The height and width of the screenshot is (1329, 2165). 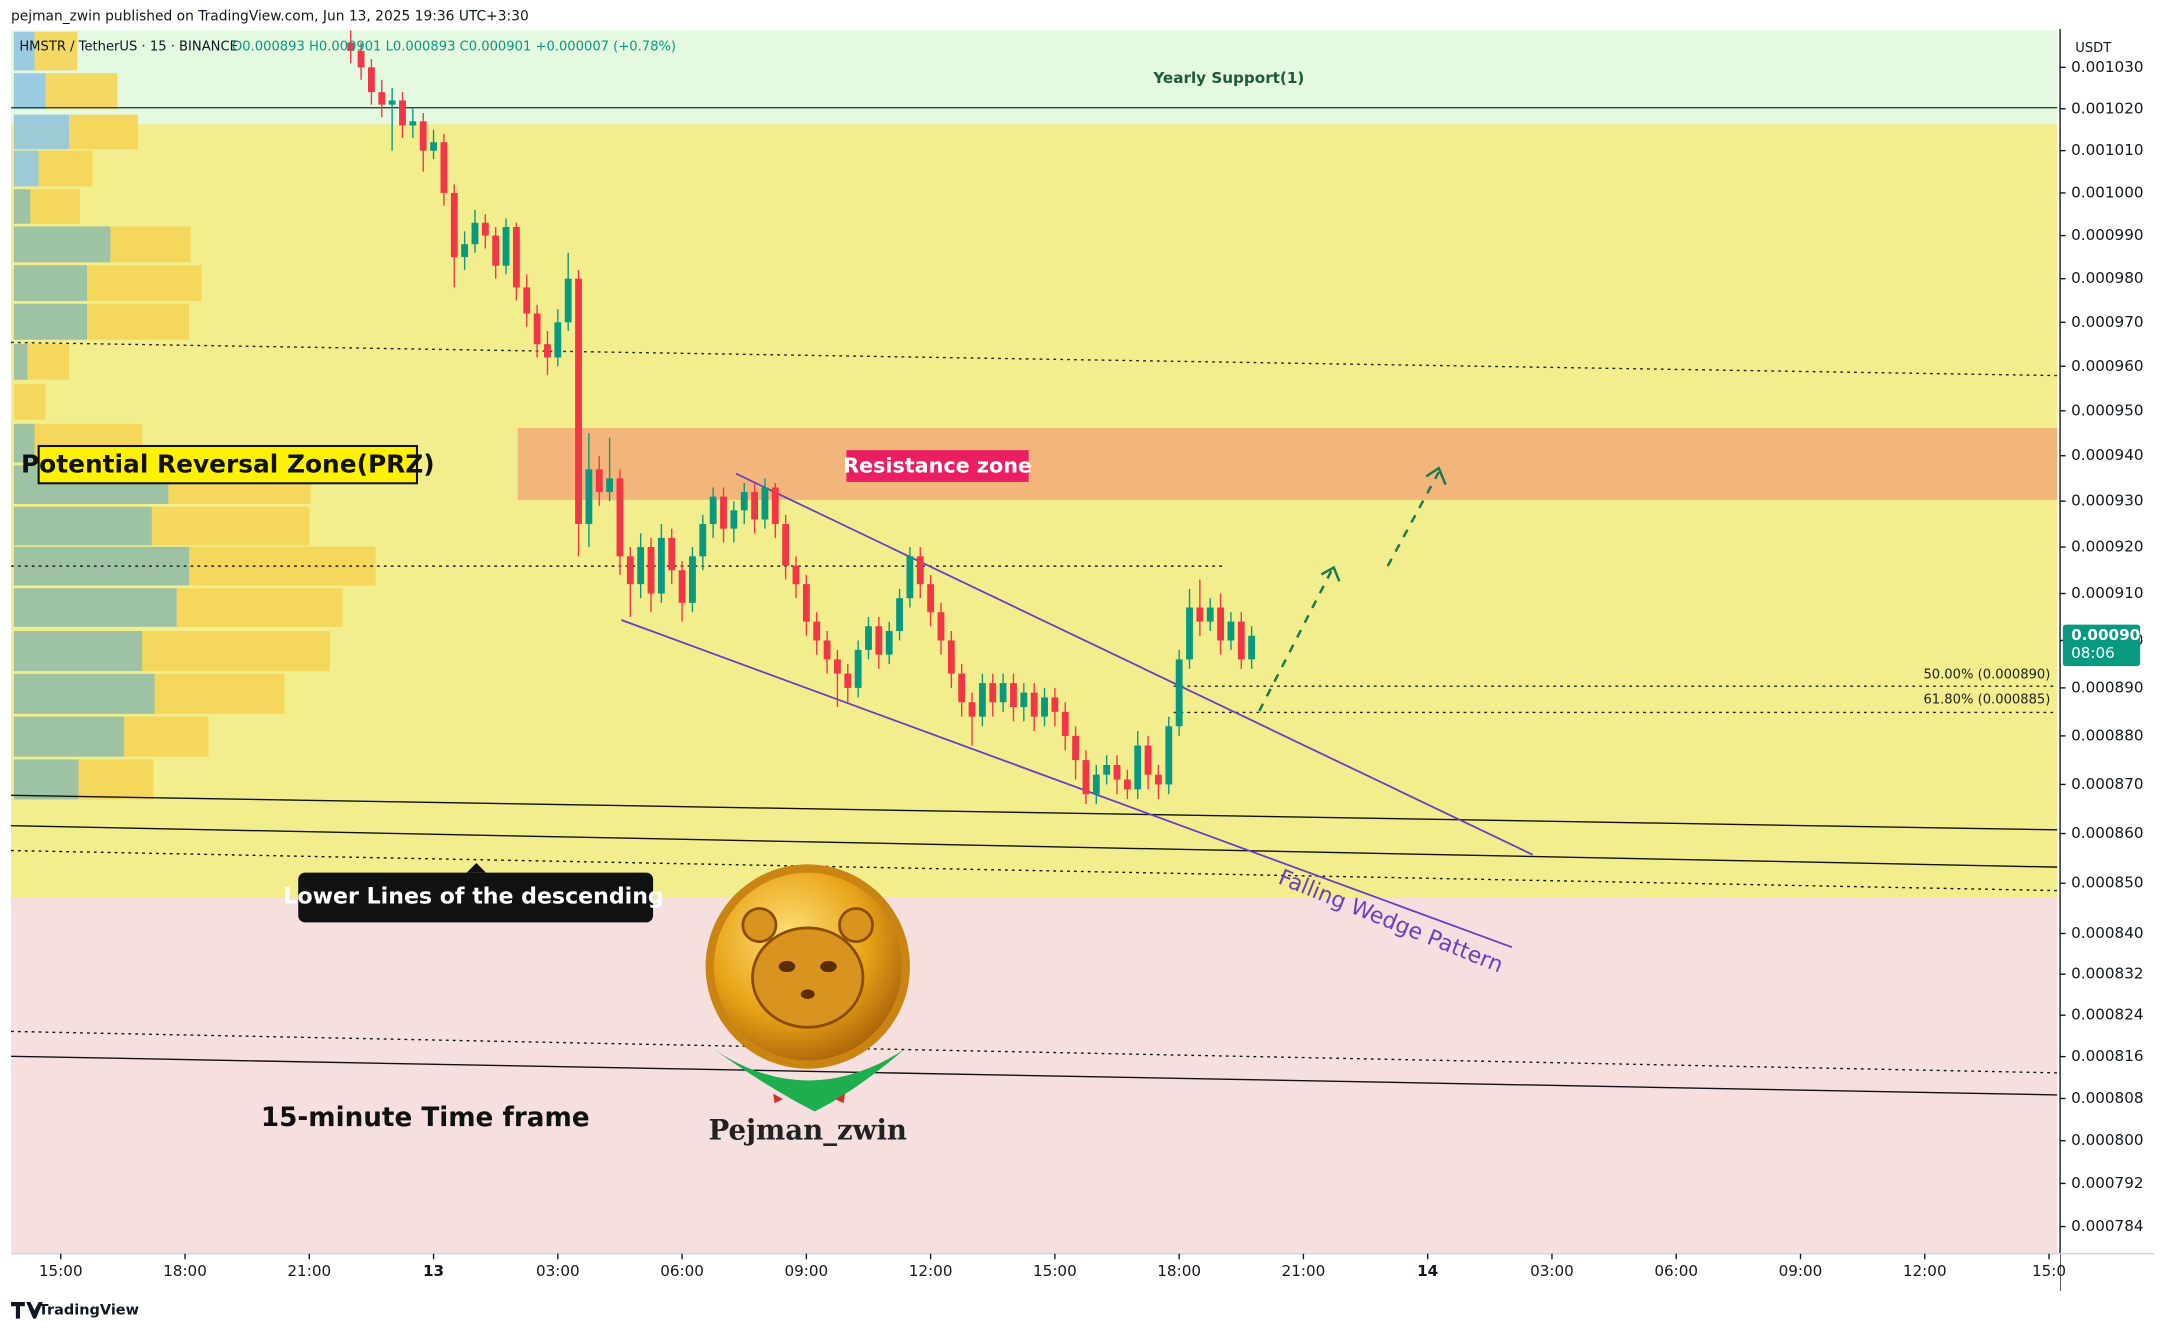 What do you see at coordinates (27, 1310) in the screenshot?
I see `brand-logo` at bounding box center [27, 1310].